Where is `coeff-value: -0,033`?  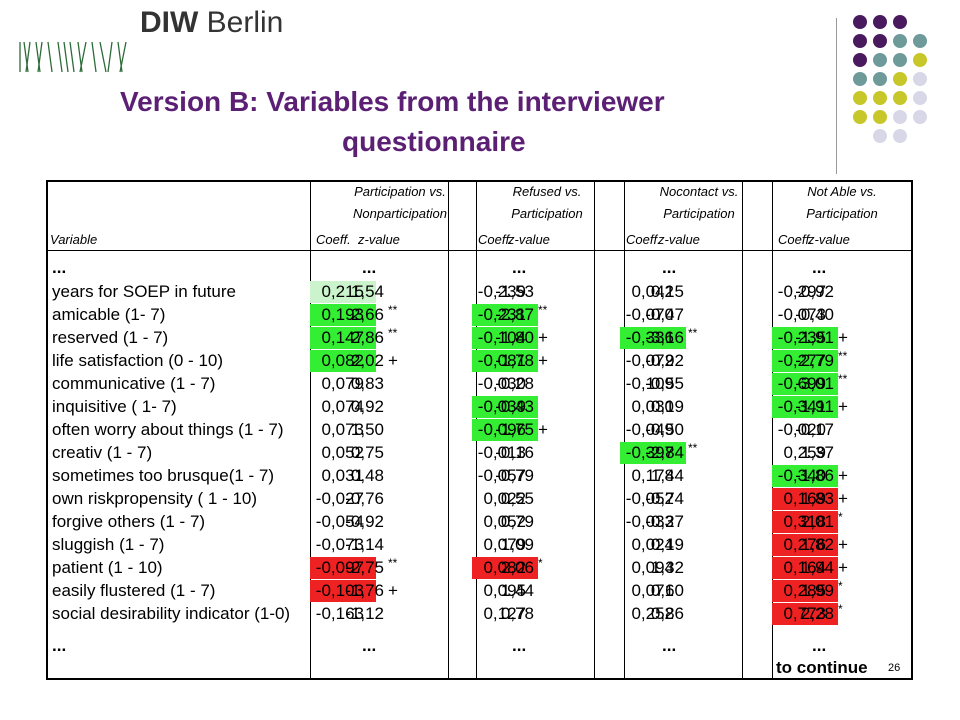 coeff-value: -0,033 is located at coordinates (649, 521).